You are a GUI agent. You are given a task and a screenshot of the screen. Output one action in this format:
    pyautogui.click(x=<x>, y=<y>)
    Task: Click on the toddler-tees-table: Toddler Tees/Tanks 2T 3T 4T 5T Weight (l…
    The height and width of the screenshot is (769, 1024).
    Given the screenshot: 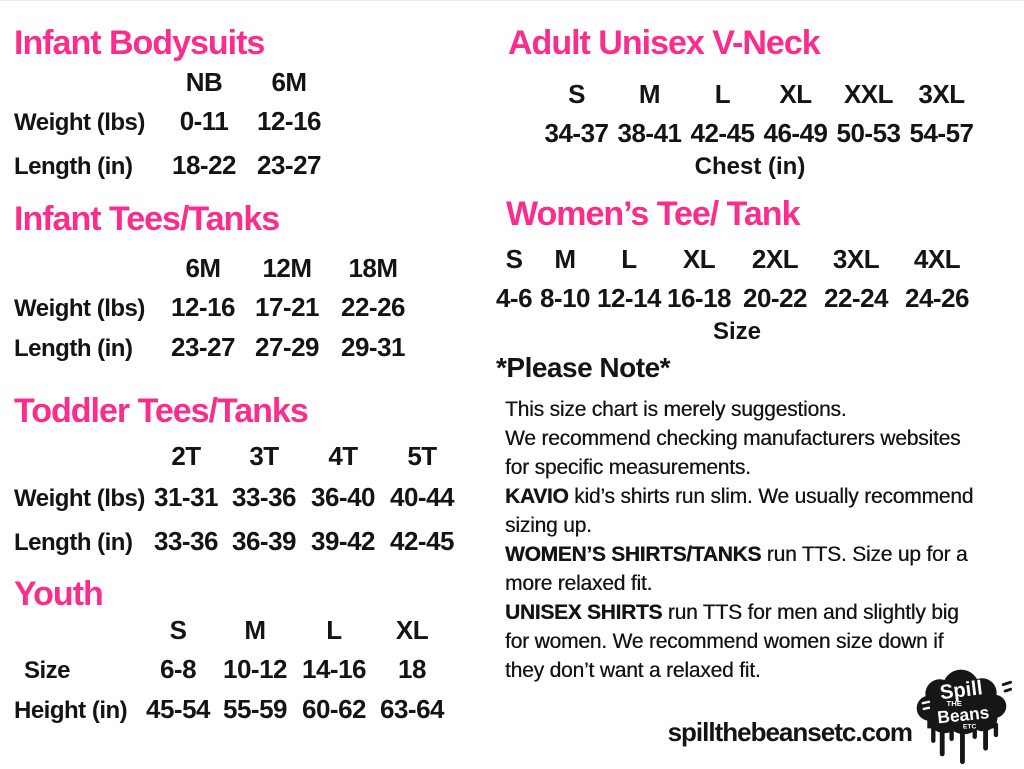 What is the action you would take?
    pyautogui.click(x=238, y=474)
    